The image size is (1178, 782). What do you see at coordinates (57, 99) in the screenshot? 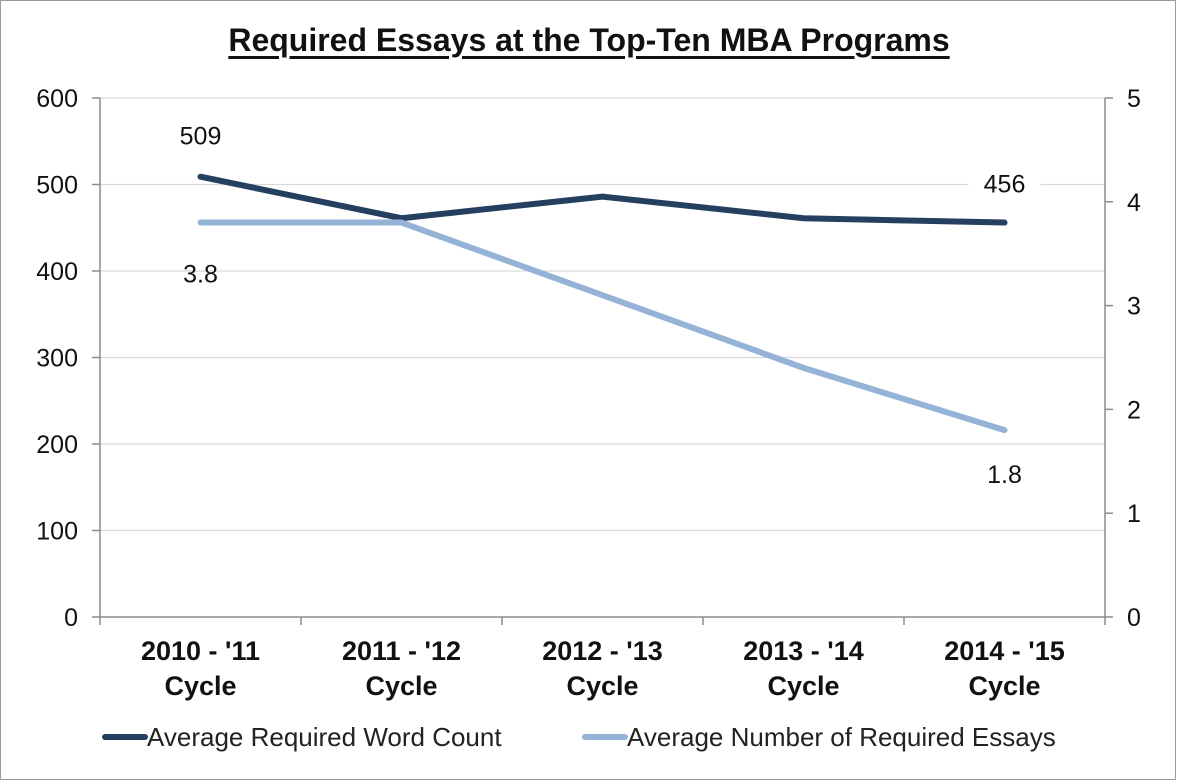
I see `y-left-tick-label: 600` at bounding box center [57, 99].